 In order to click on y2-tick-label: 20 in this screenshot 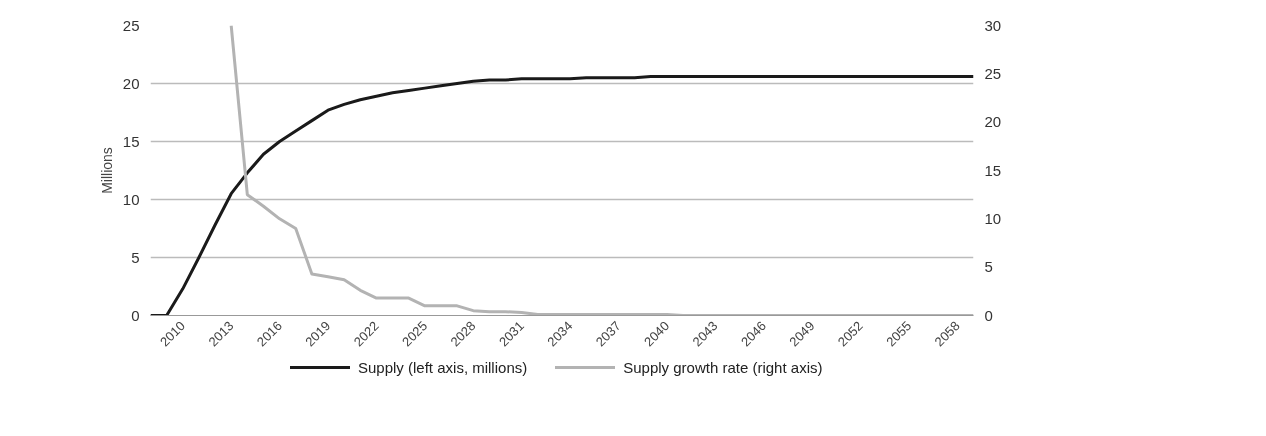, I will do `click(993, 122)`.